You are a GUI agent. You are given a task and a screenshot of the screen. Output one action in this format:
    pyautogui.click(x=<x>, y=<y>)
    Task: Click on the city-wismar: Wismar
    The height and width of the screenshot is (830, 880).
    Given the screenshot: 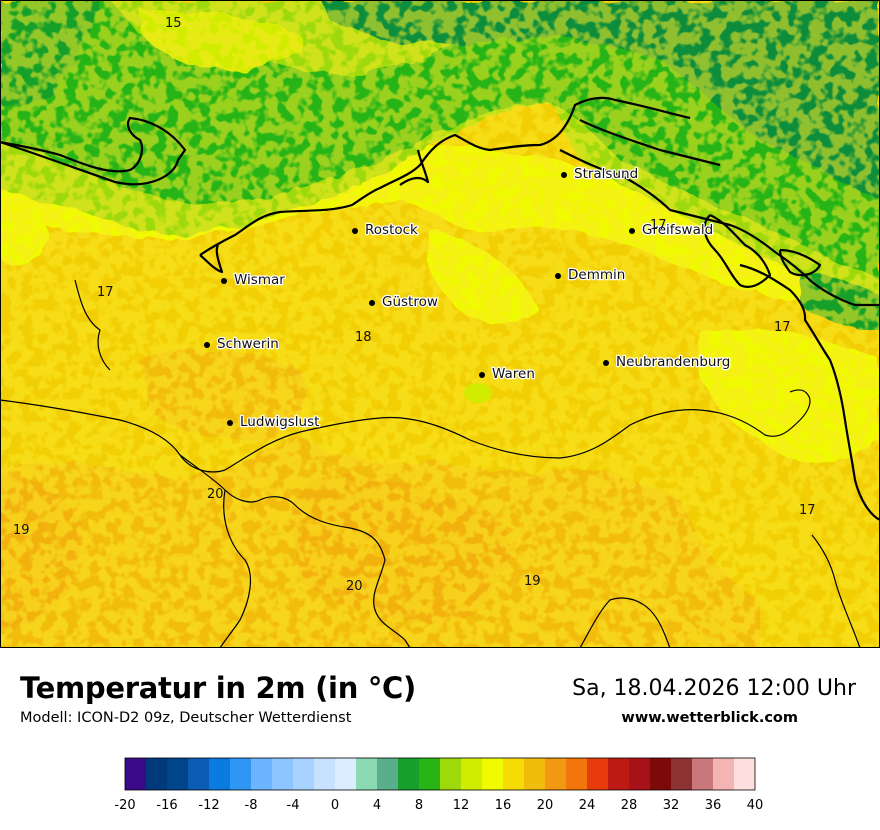 What is the action you would take?
    pyautogui.click(x=254, y=280)
    